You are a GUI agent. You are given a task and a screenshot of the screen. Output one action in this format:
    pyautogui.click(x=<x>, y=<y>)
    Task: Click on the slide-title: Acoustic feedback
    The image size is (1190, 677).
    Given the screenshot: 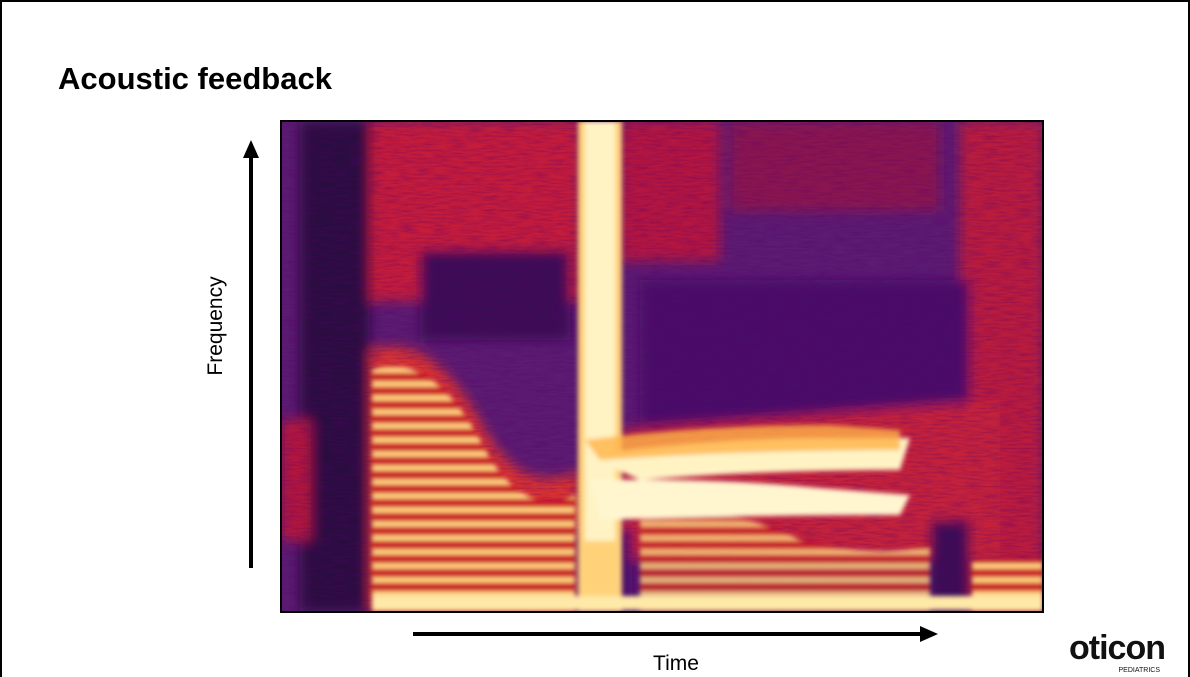 What is the action you would take?
    pyautogui.click(x=195, y=78)
    